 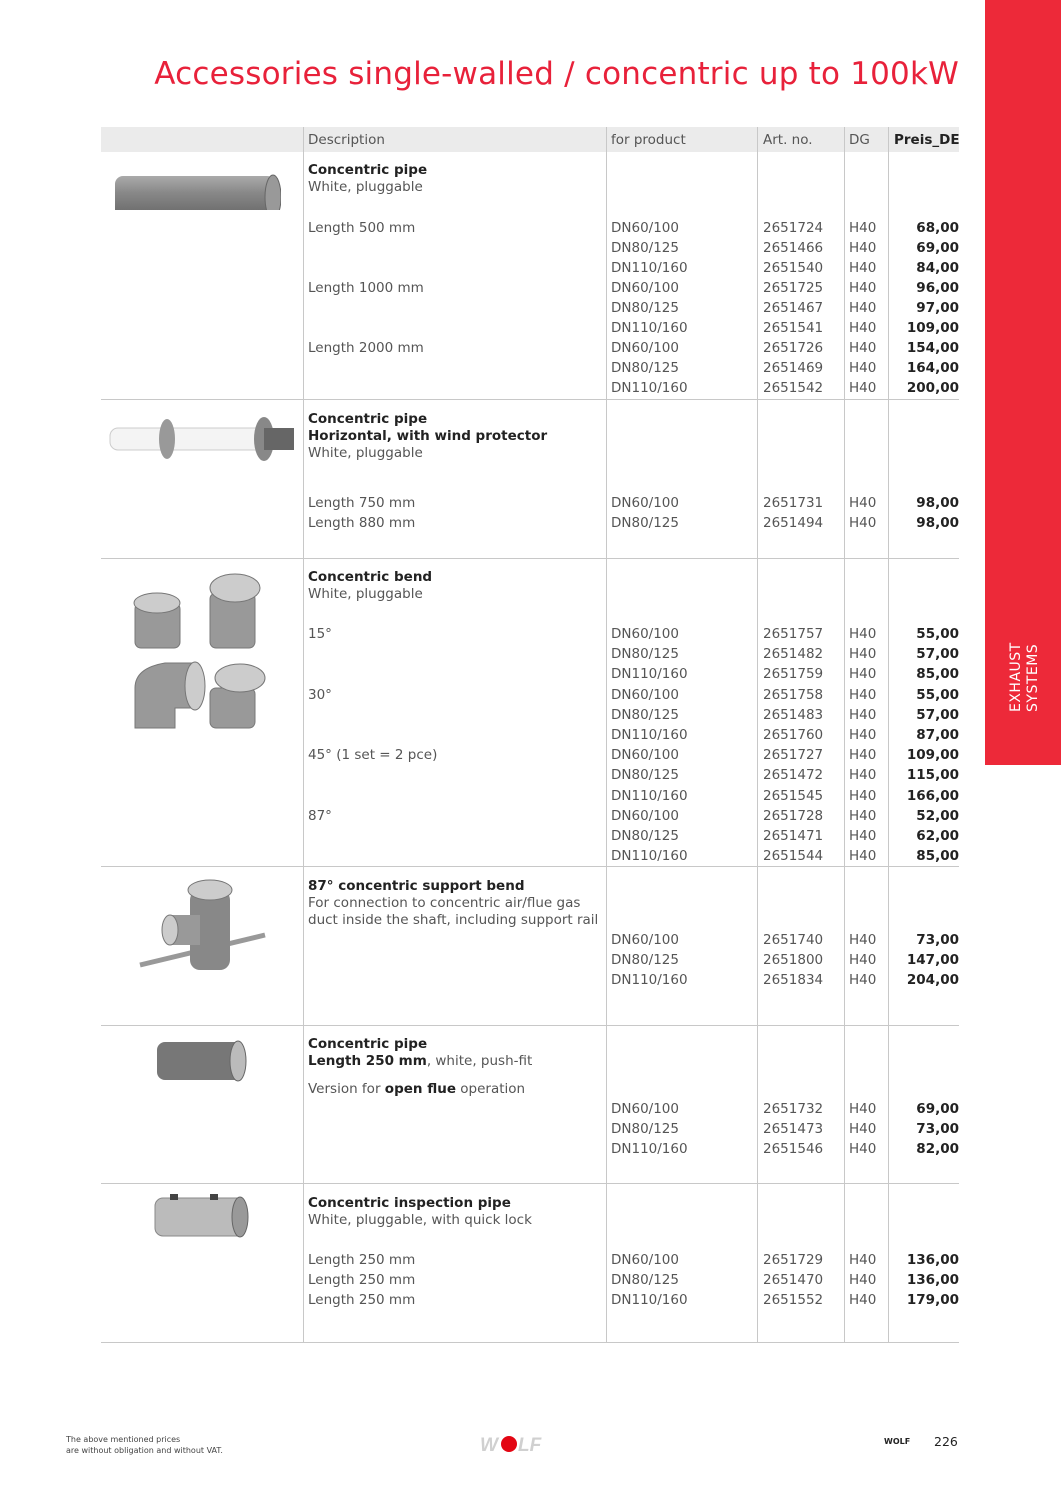 What do you see at coordinates (320, 815) in the screenshot?
I see `row-description: 87°` at bounding box center [320, 815].